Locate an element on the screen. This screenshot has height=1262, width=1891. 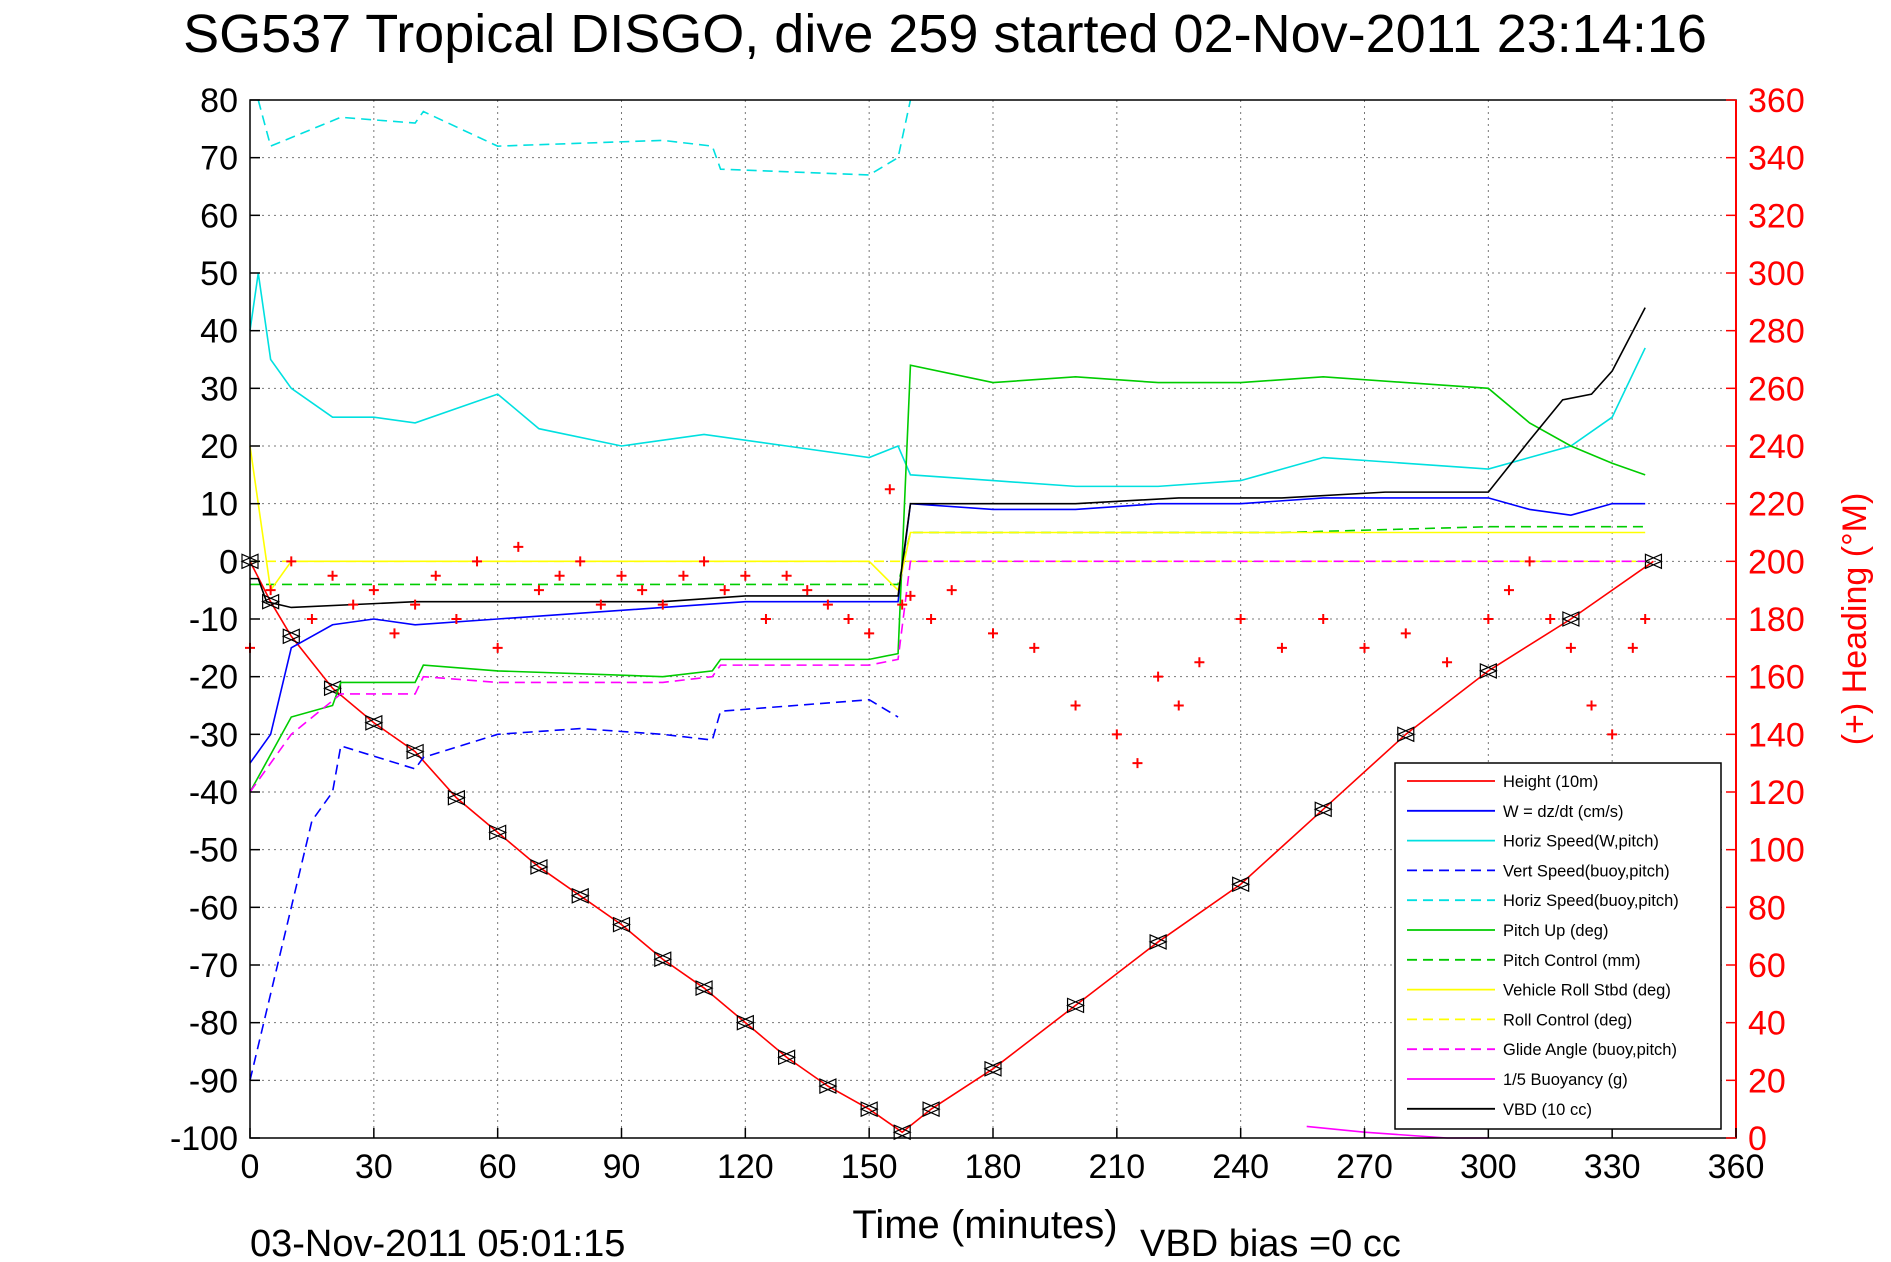
y-tick-label: 30 is located at coordinates (219, 389).